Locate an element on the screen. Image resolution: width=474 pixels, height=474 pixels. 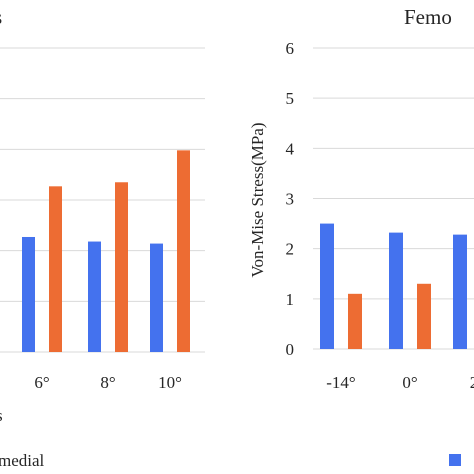
x-tick-label: 8° is located at coordinates (107, 382).